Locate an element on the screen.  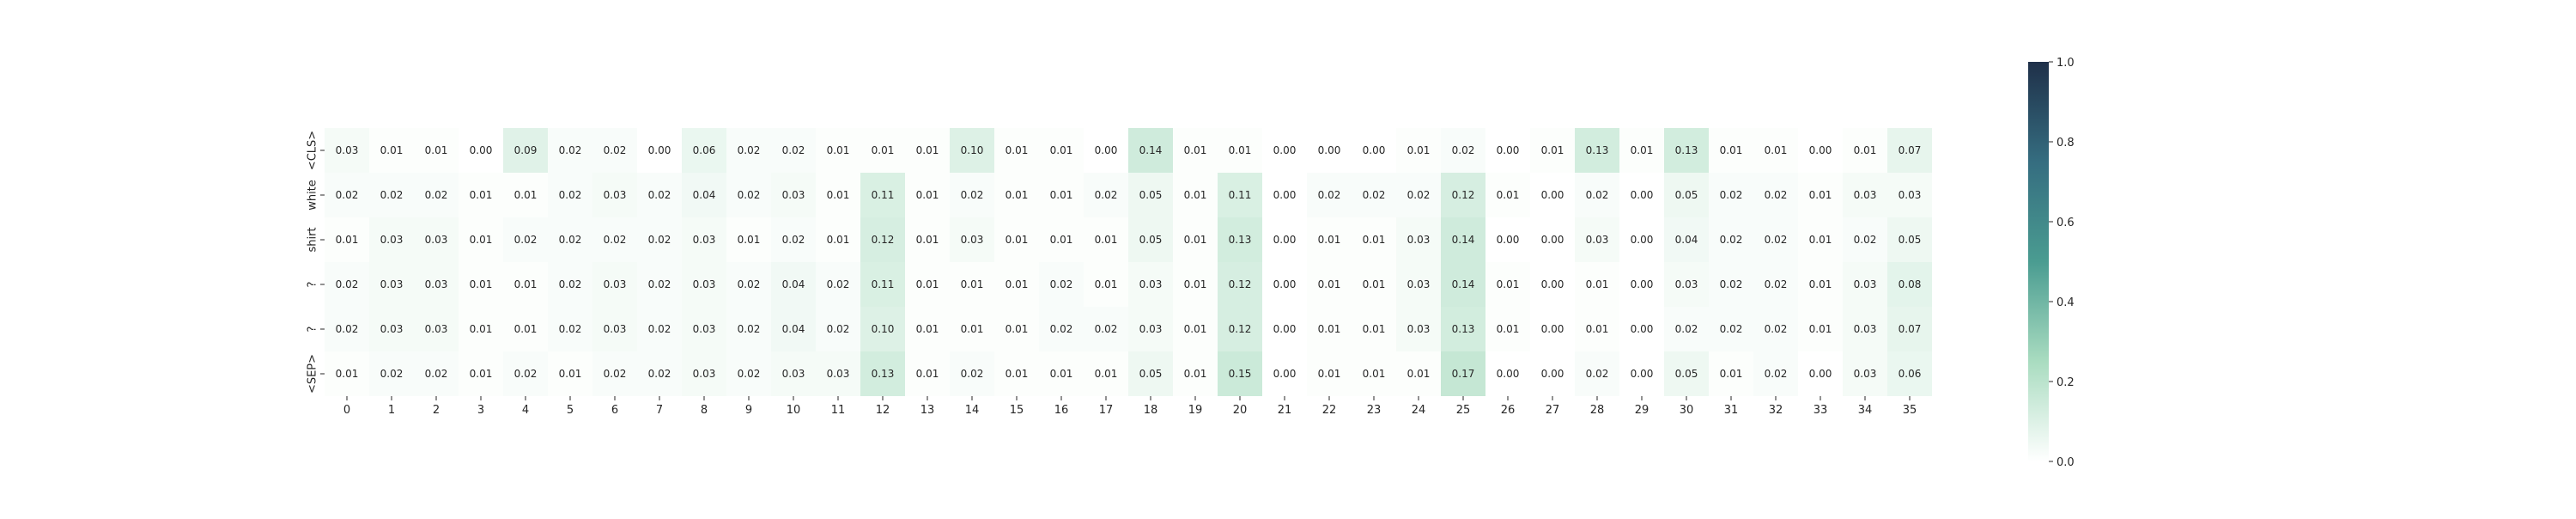
colorbar-gradient is located at coordinates (2039, 261).